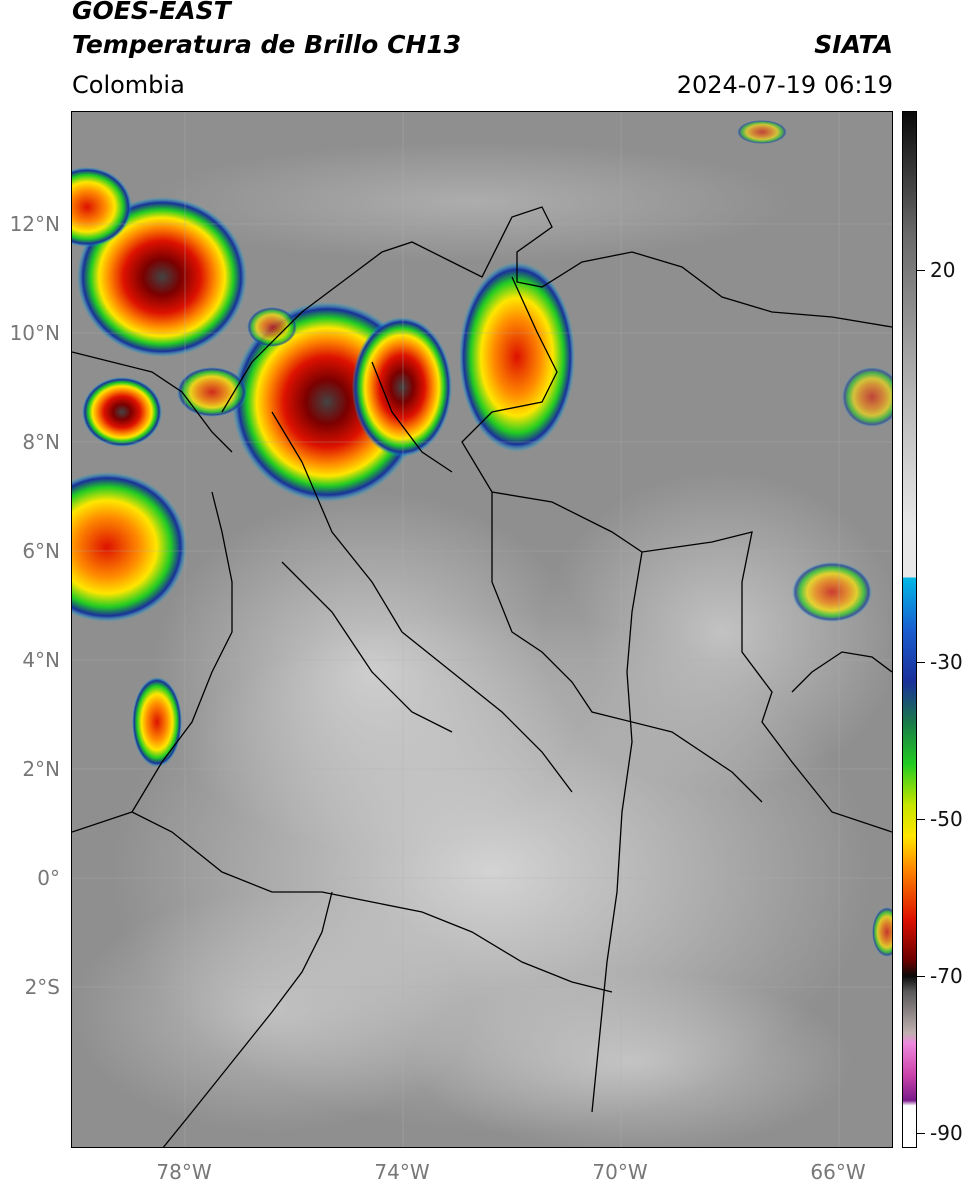 The height and width of the screenshot is (1190, 966). Describe the element at coordinates (48, 878) in the screenshot. I see `lat-label-0: 0°` at that location.